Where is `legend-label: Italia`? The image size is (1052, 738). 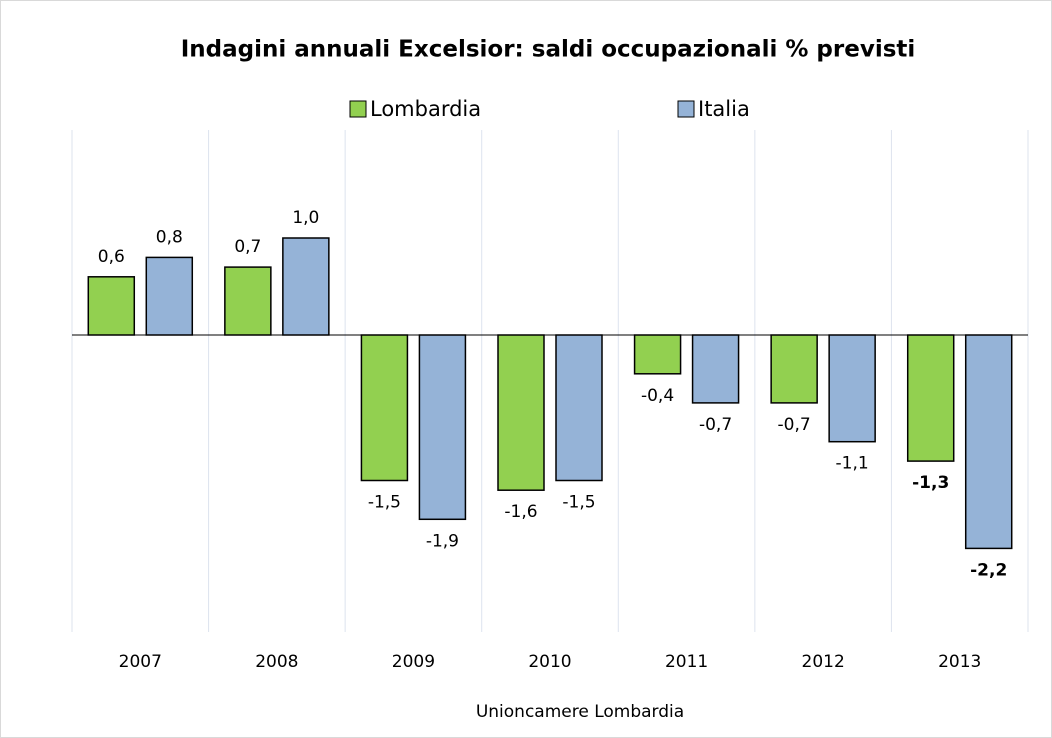
legend-label: Italia is located at coordinates (724, 109).